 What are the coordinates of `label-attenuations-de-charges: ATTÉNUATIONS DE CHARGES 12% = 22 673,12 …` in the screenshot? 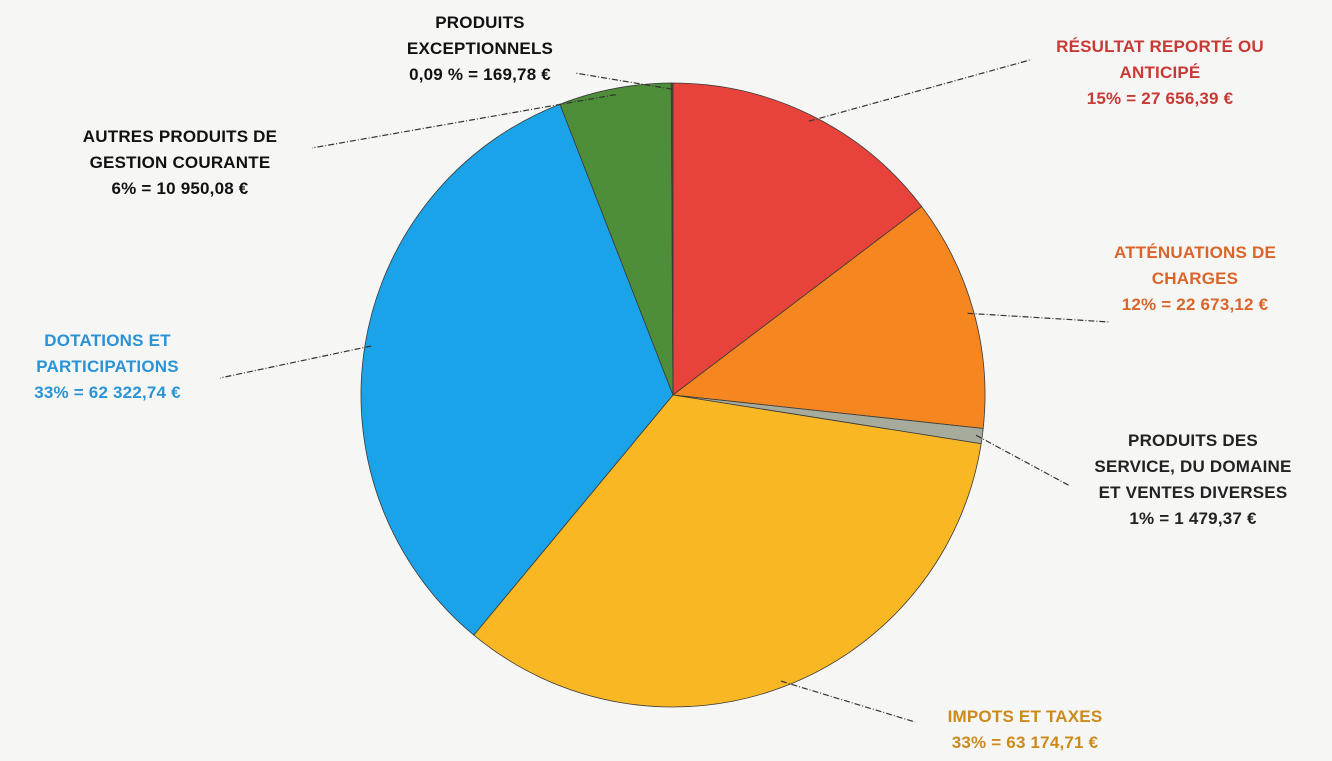 It's located at (1195, 279).